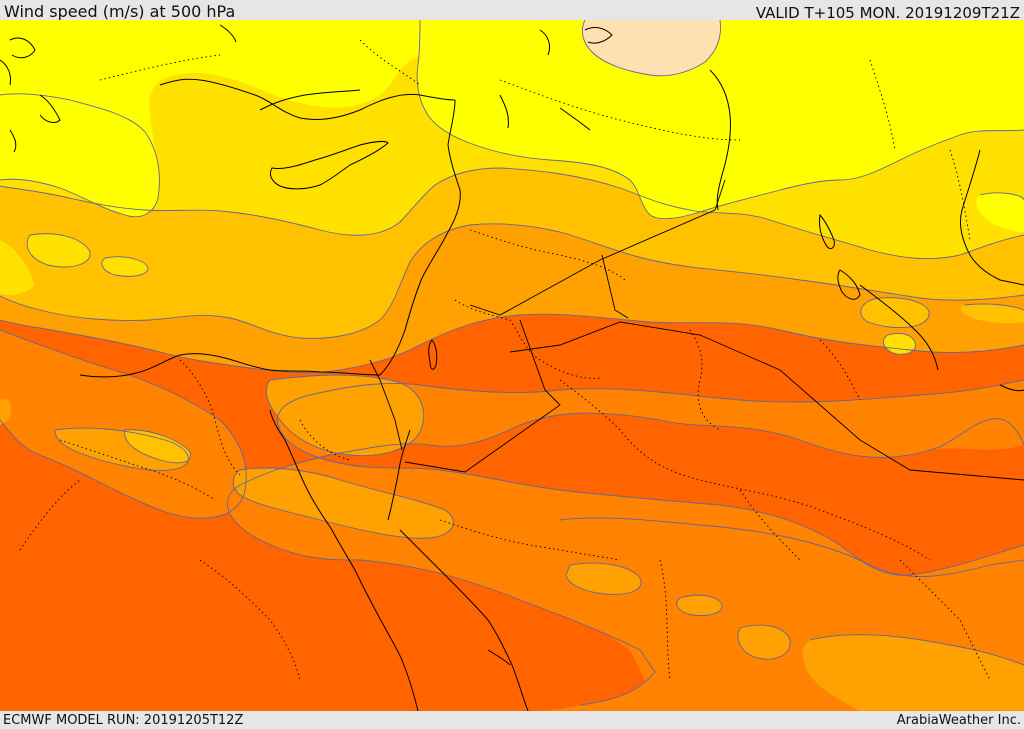  Describe the element at coordinates (157, 446) in the screenshot. I see `wind-band-4-patch-c` at that location.